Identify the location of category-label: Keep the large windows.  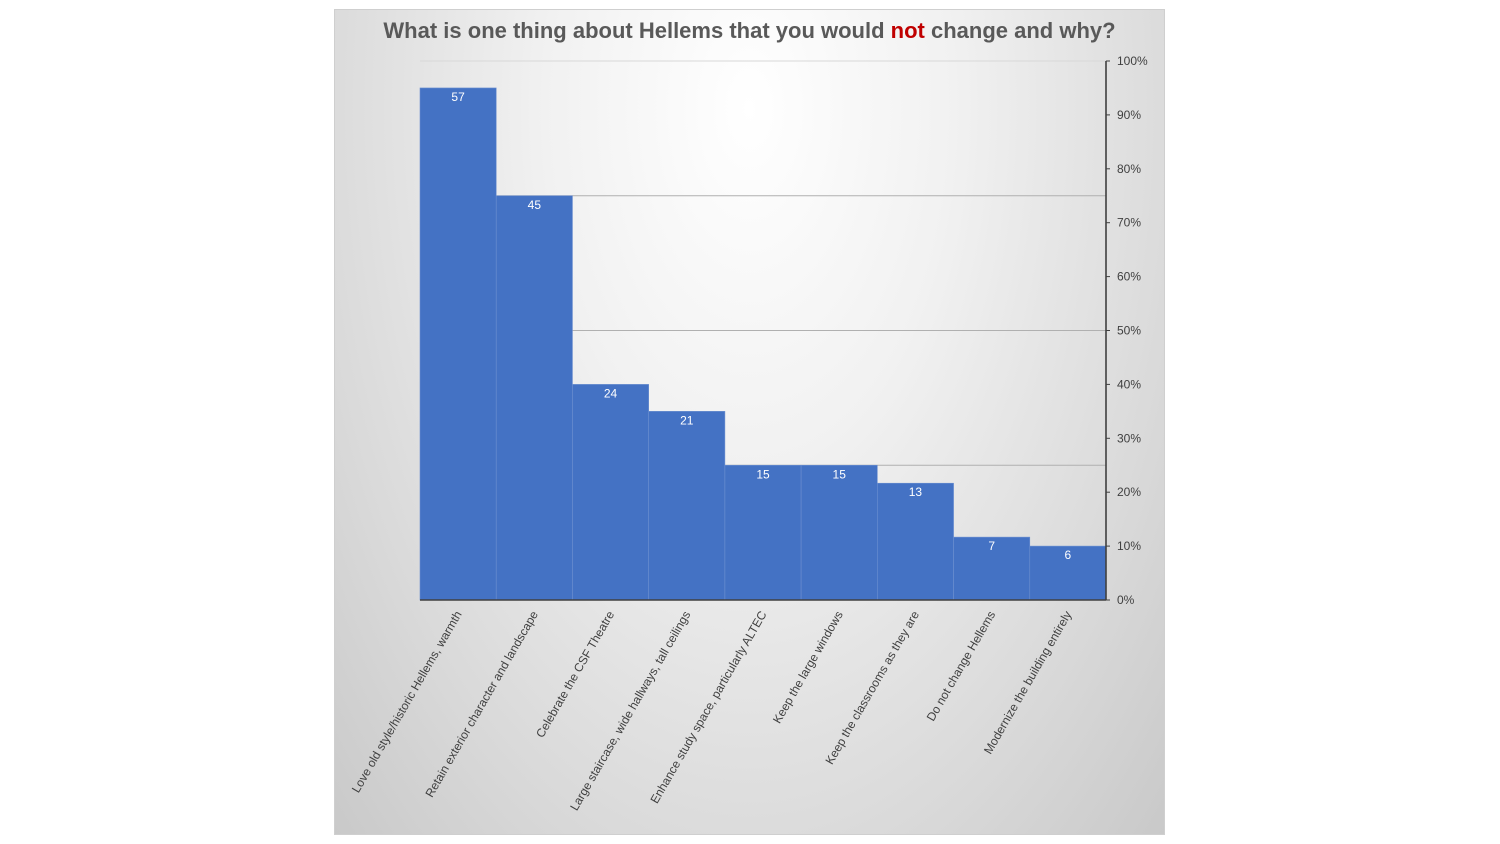
(808, 667).